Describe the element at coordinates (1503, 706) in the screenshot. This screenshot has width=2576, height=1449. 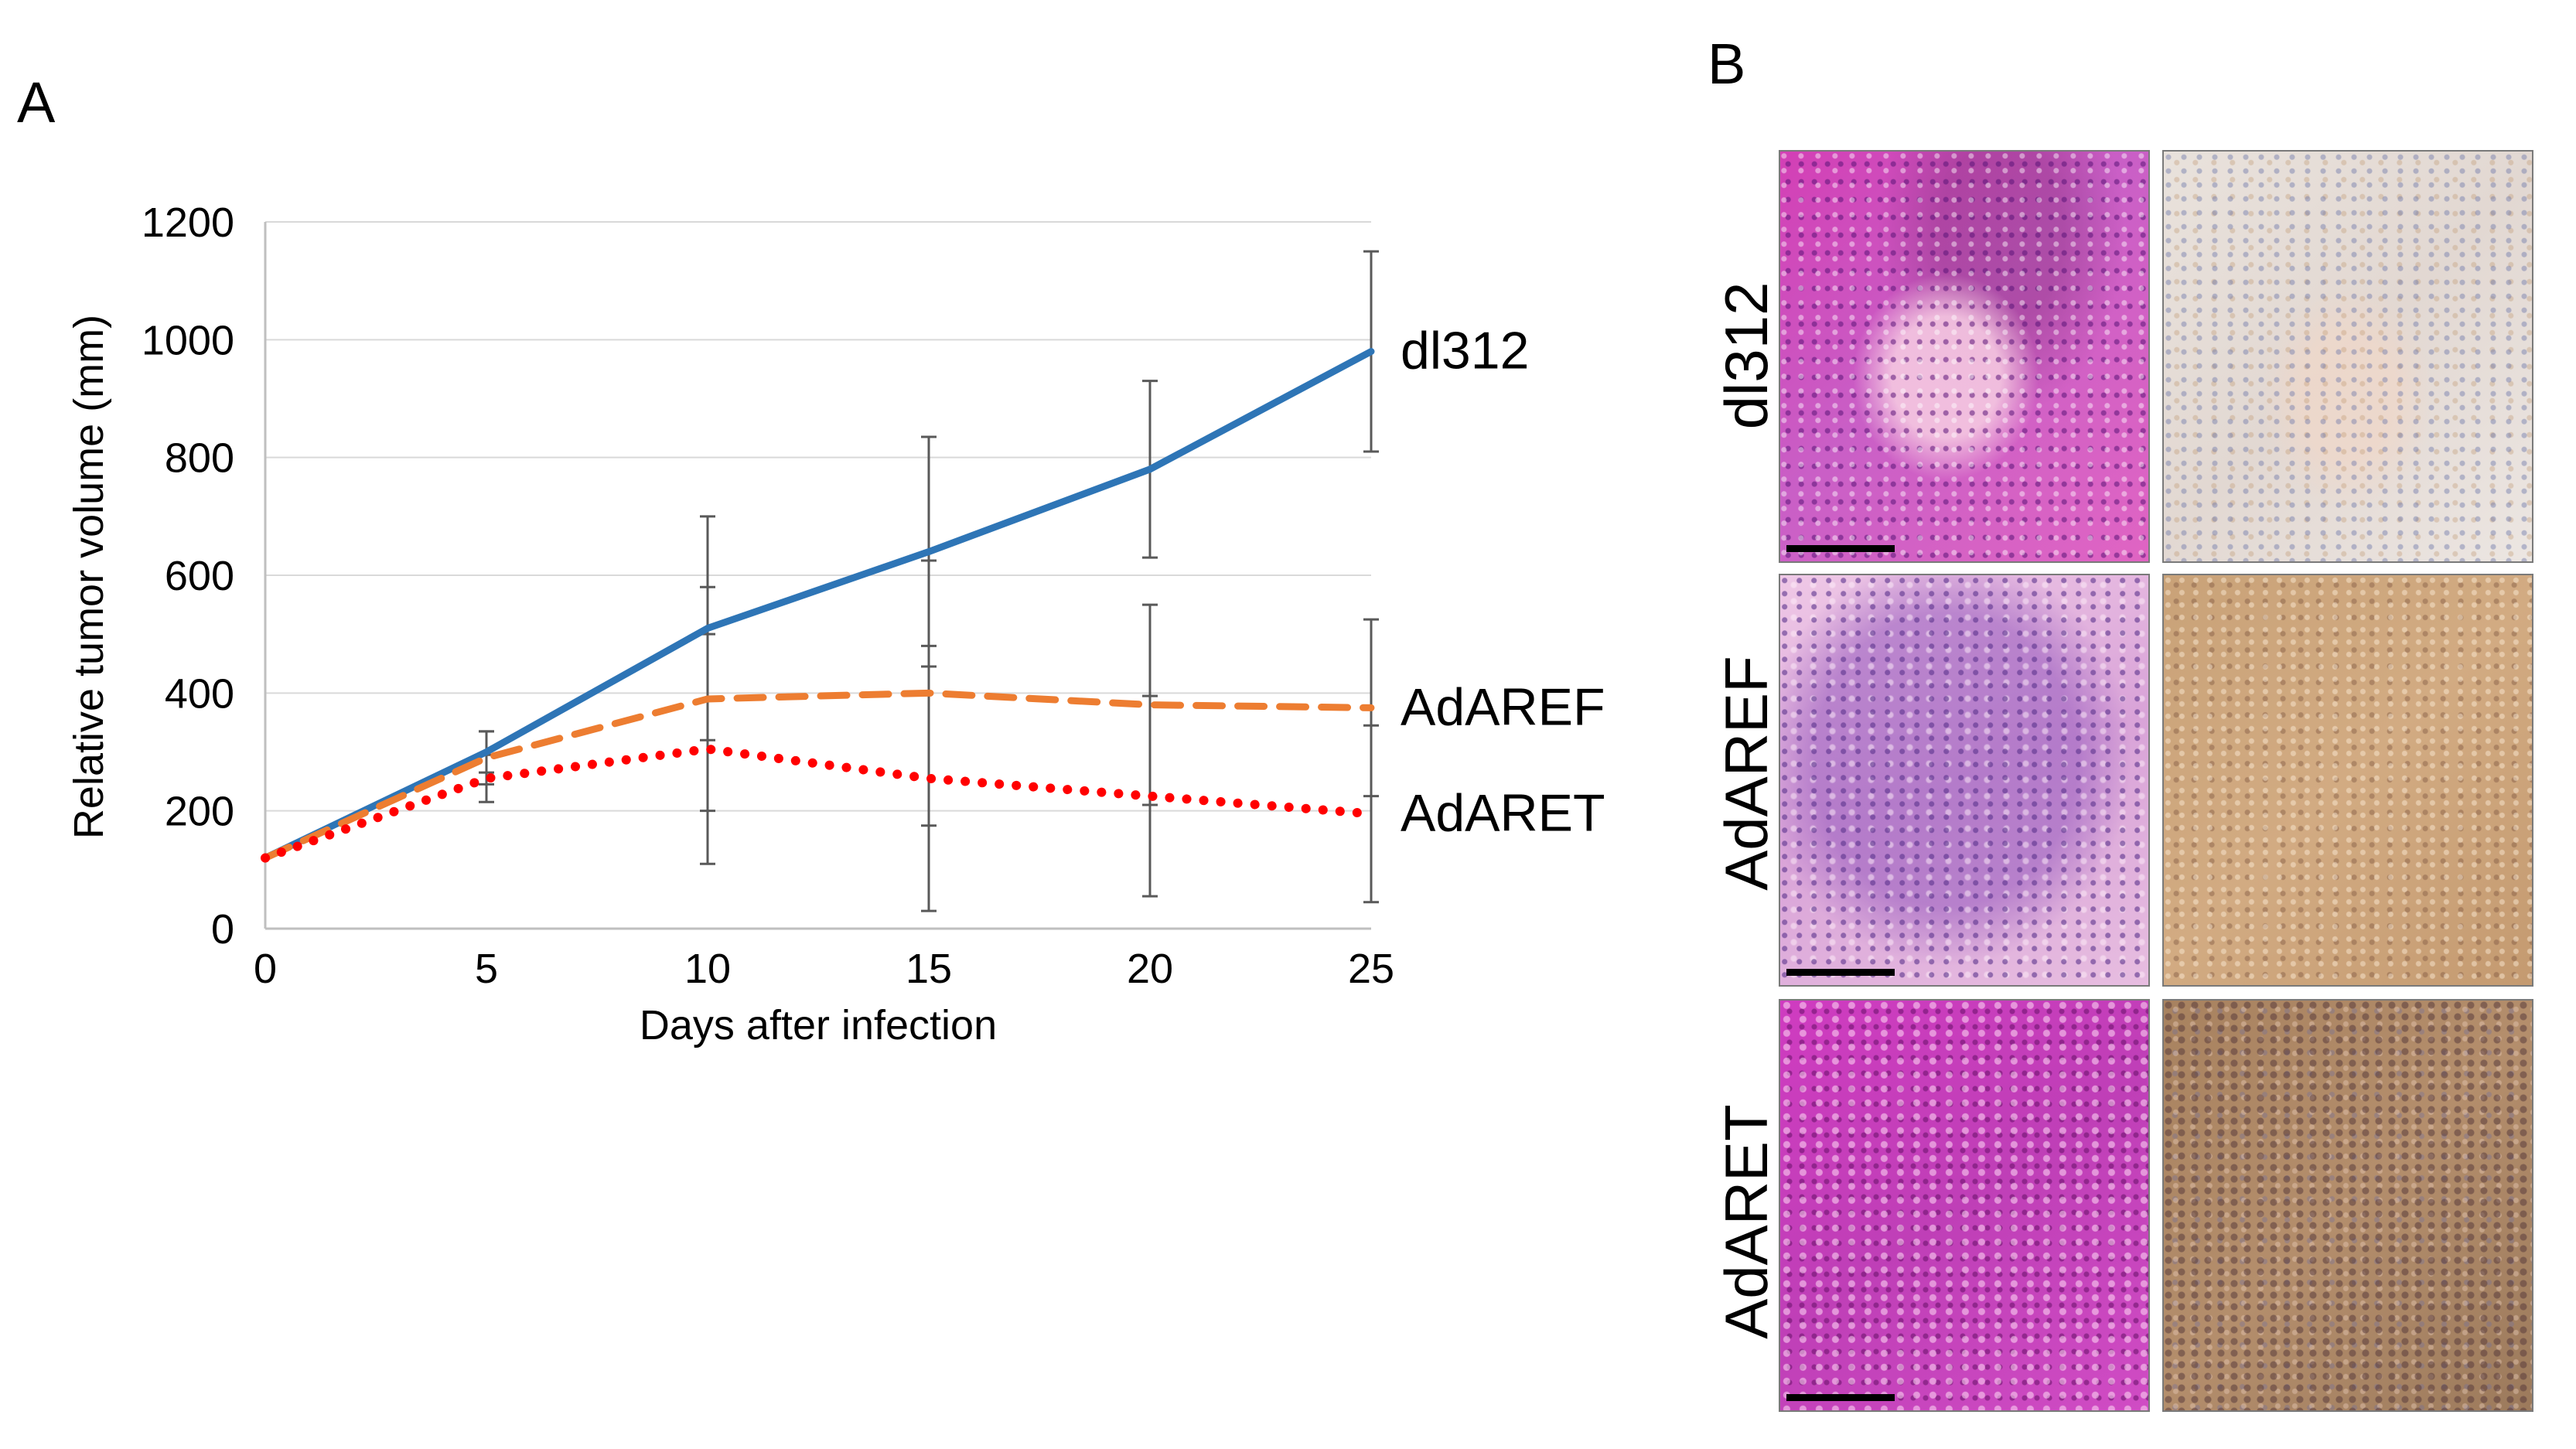
I see `series-label-adaref: AdAREF` at that location.